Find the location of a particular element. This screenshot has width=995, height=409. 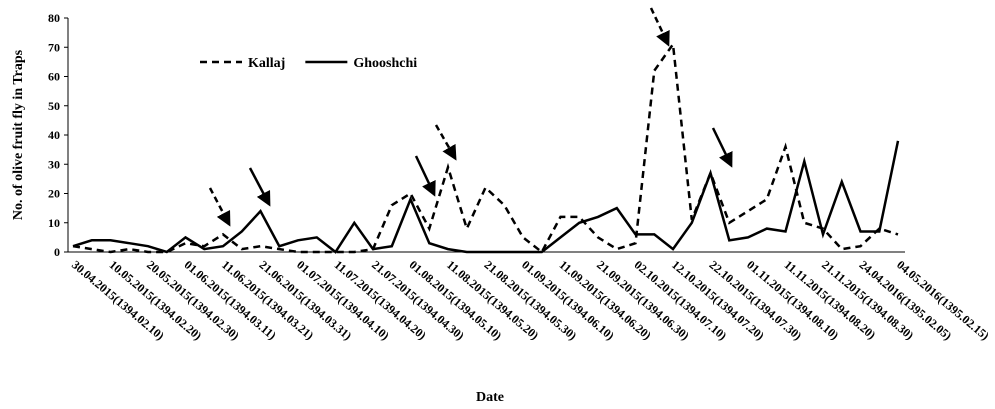

y-tick-label: 20 is located at coordinates (54, 194).